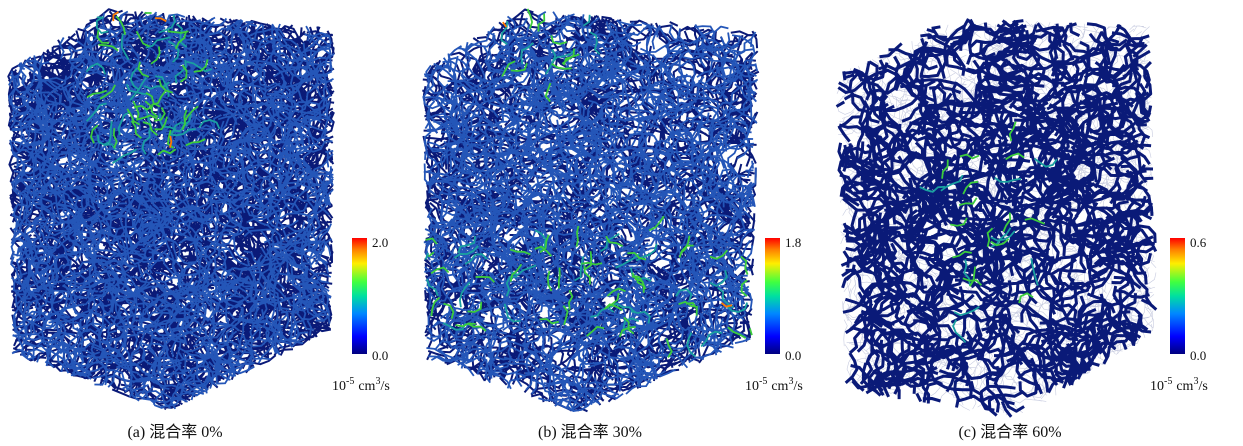 The image size is (1243, 446). What do you see at coordinates (793, 242) in the screenshot?
I see `colorbar-max: 1.8` at bounding box center [793, 242].